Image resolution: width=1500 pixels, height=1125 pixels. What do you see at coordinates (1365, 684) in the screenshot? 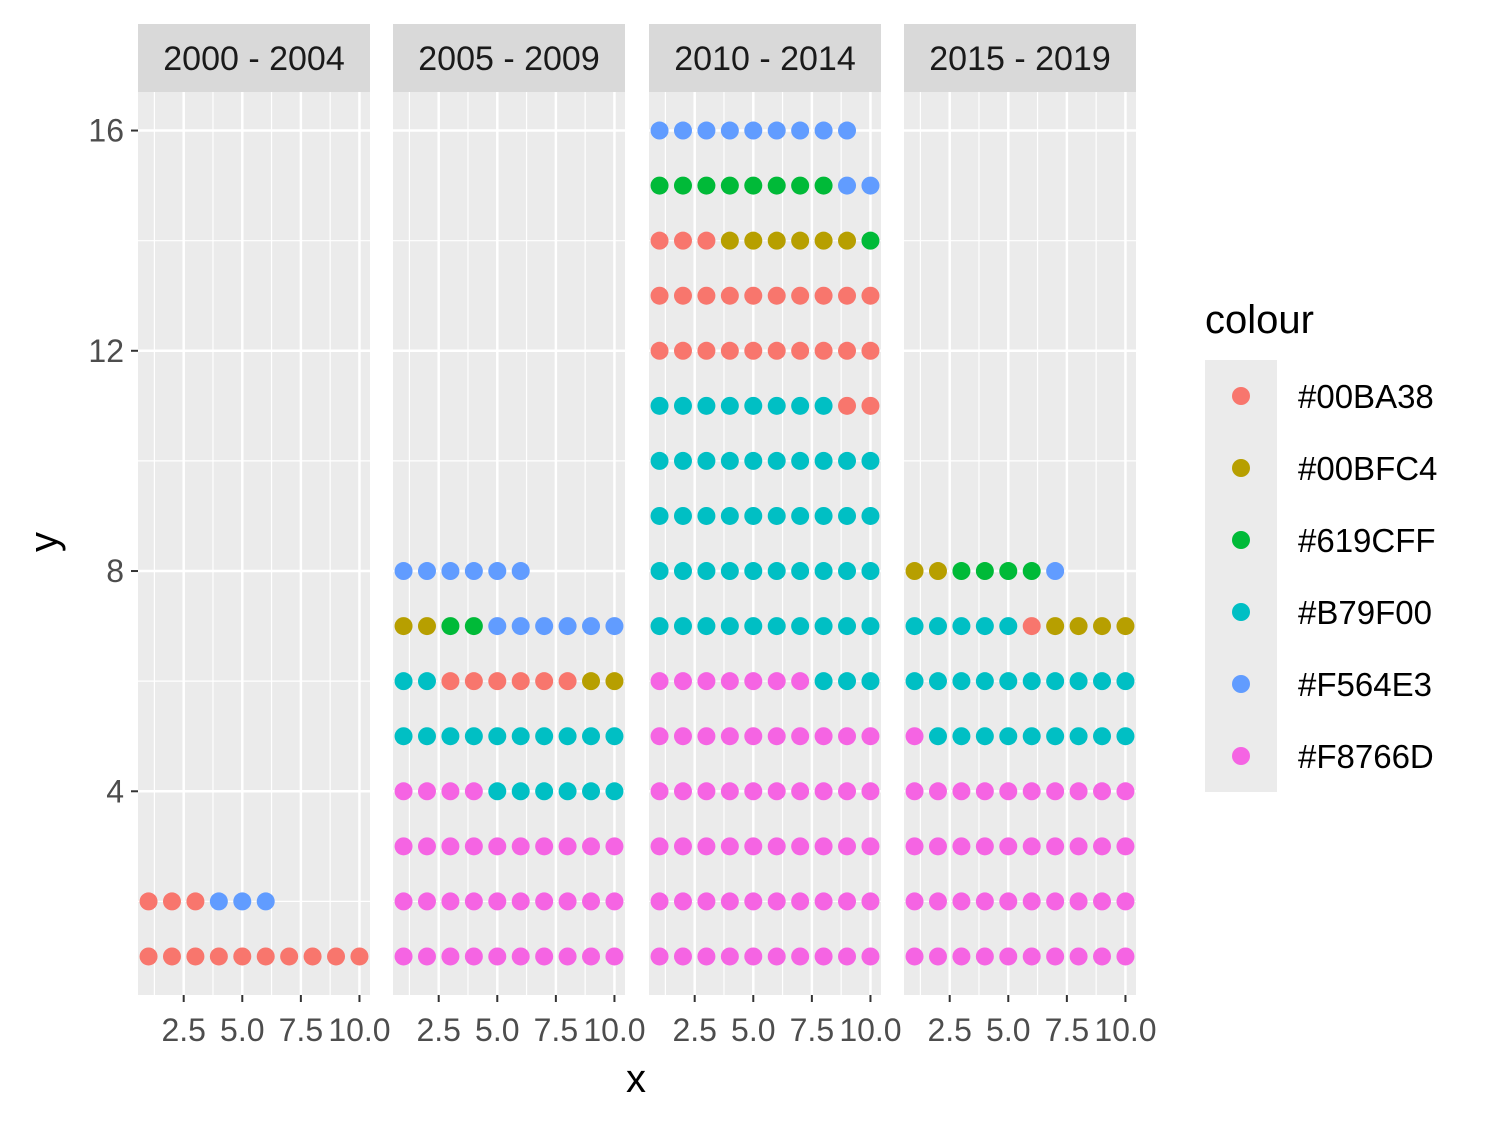
I see `legend-label: #F564E3` at bounding box center [1365, 684].